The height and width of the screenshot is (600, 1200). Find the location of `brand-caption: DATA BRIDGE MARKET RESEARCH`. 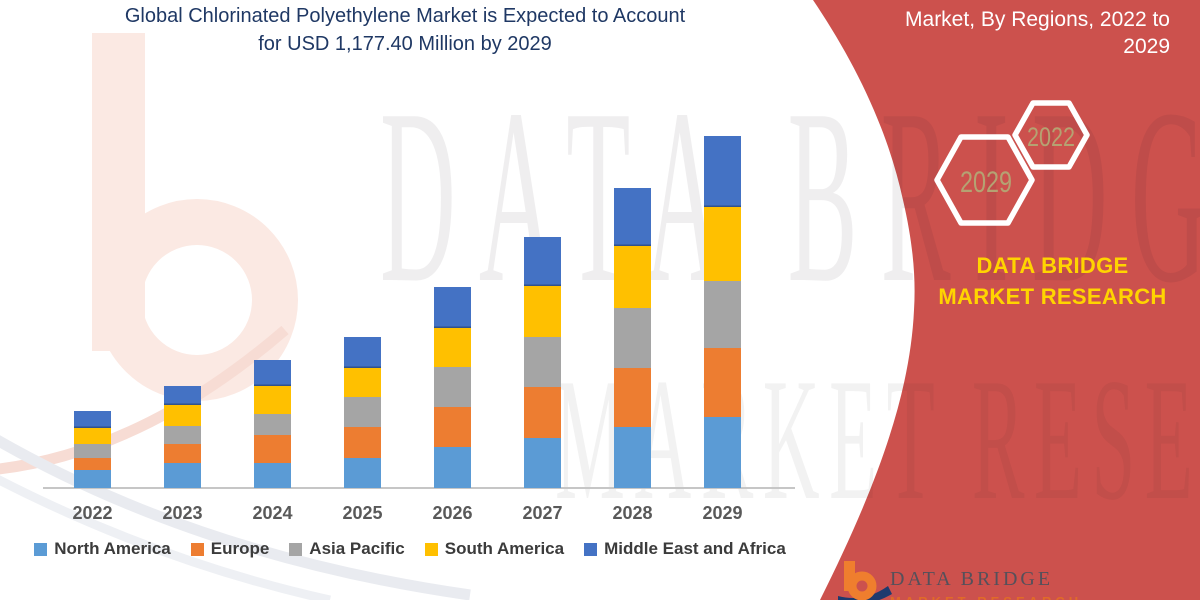

brand-caption: DATA BRIDGE MARKET RESEARCH is located at coordinates (1052, 281).